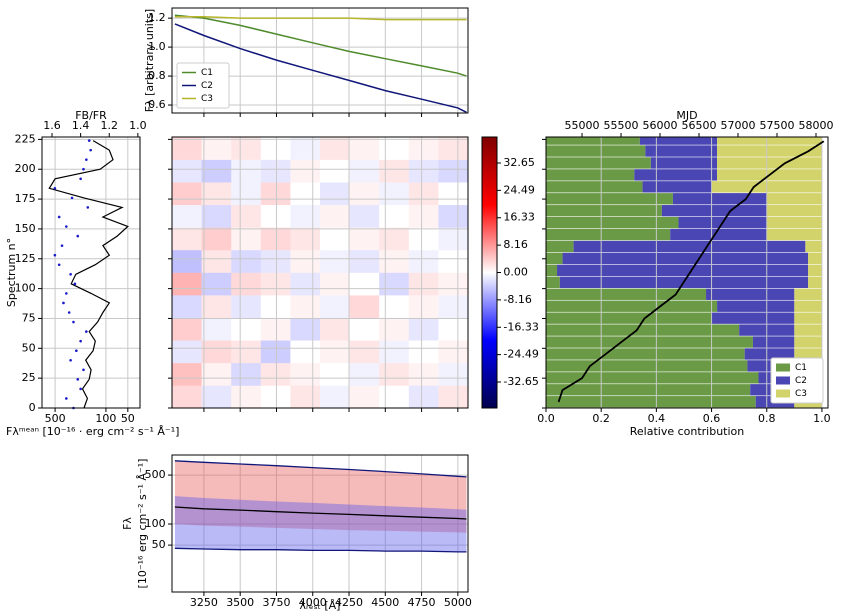  What do you see at coordinates (519, 162) in the screenshot?
I see `tick-label: 32.65` at bounding box center [519, 162].